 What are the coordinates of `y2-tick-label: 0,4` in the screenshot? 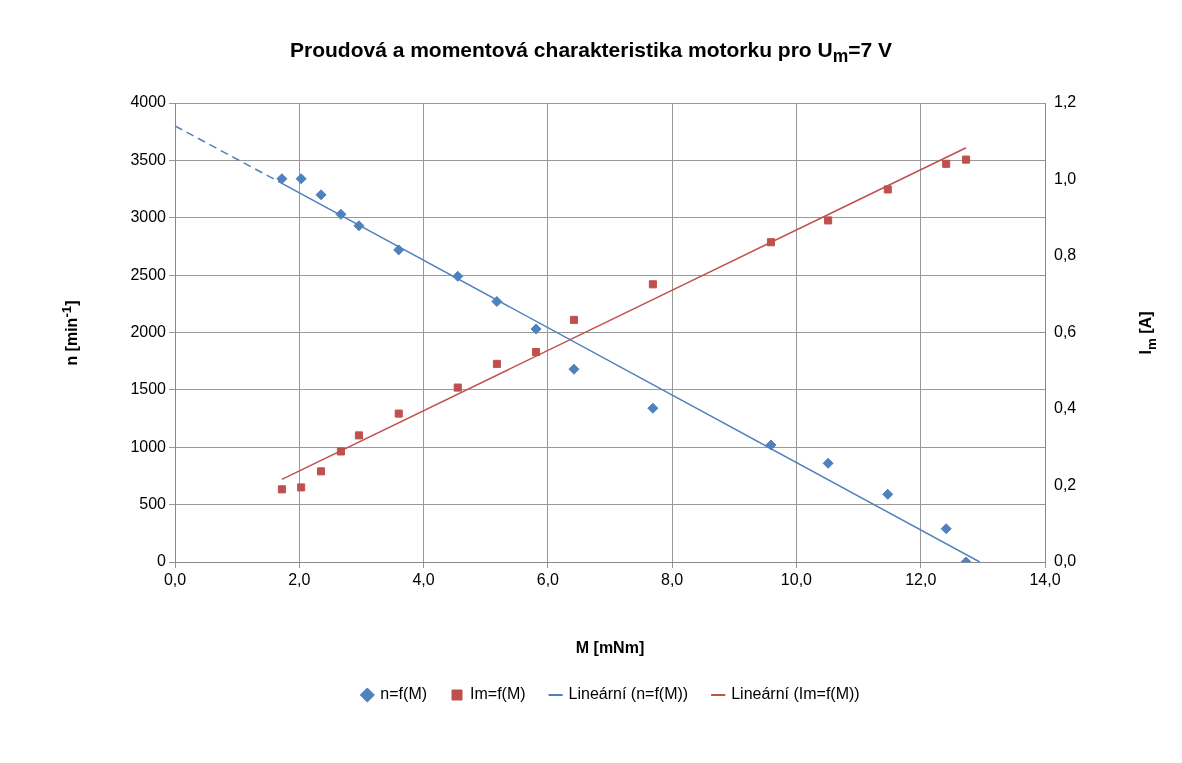 It's located at (1065, 408).